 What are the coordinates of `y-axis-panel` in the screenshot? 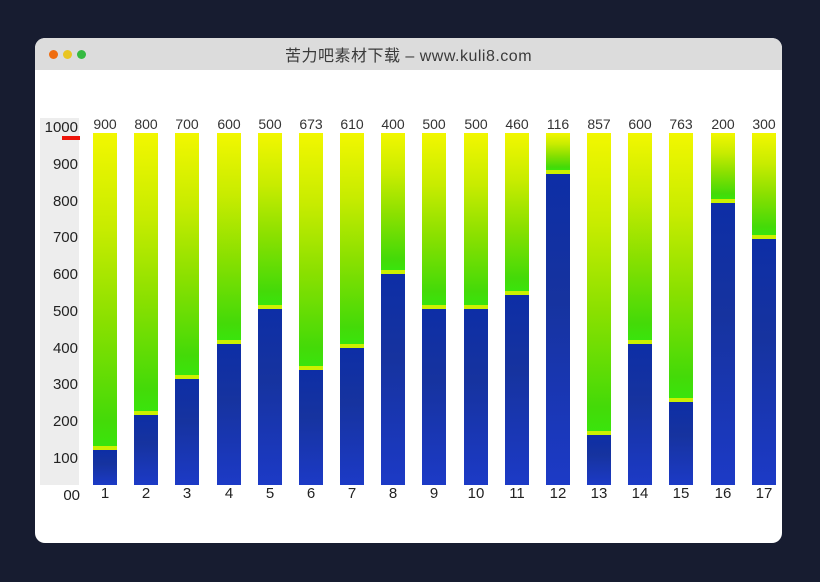 It's located at (59, 301).